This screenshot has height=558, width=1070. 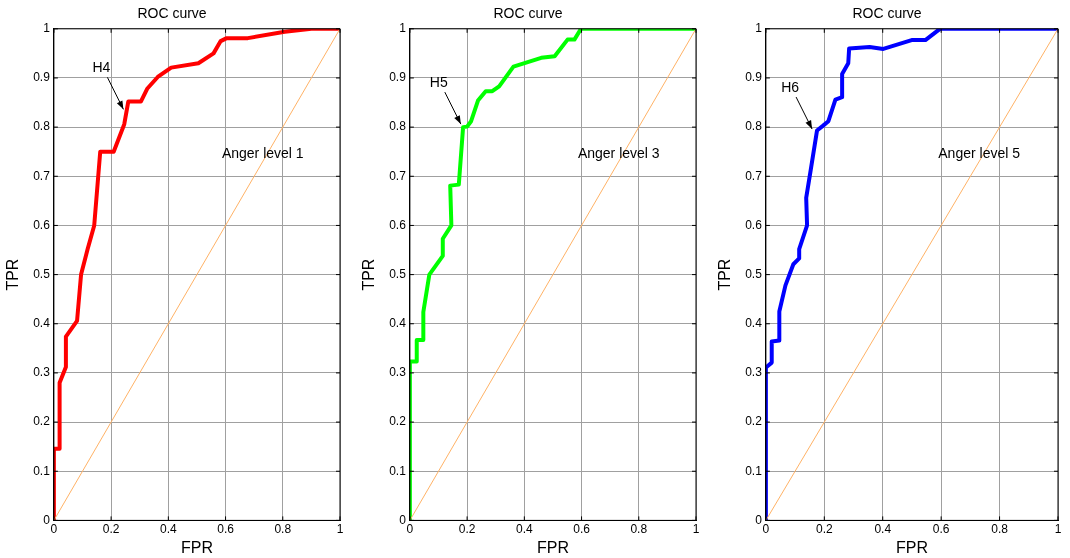 What do you see at coordinates (262, 153) in the screenshot?
I see `annotation: Anger level 1` at bounding box center [262, 153].